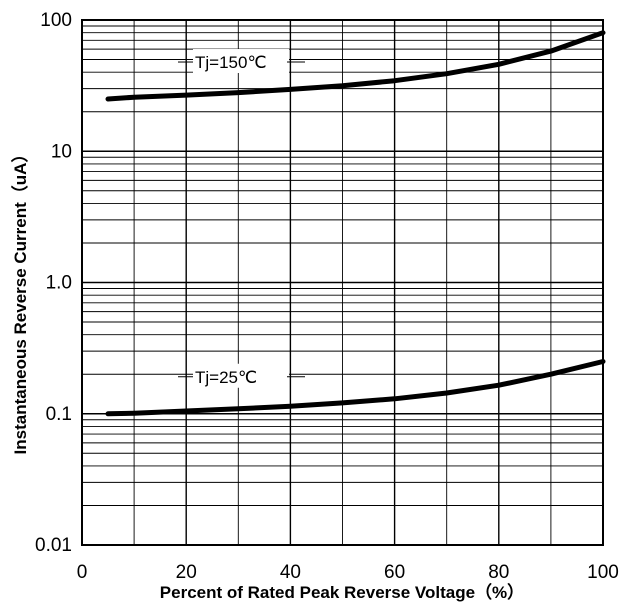 The image size is (621, 602). Describe the element at coordinates (56, 20) in the screenshot. I see `y-tick-label: 100` at that location.